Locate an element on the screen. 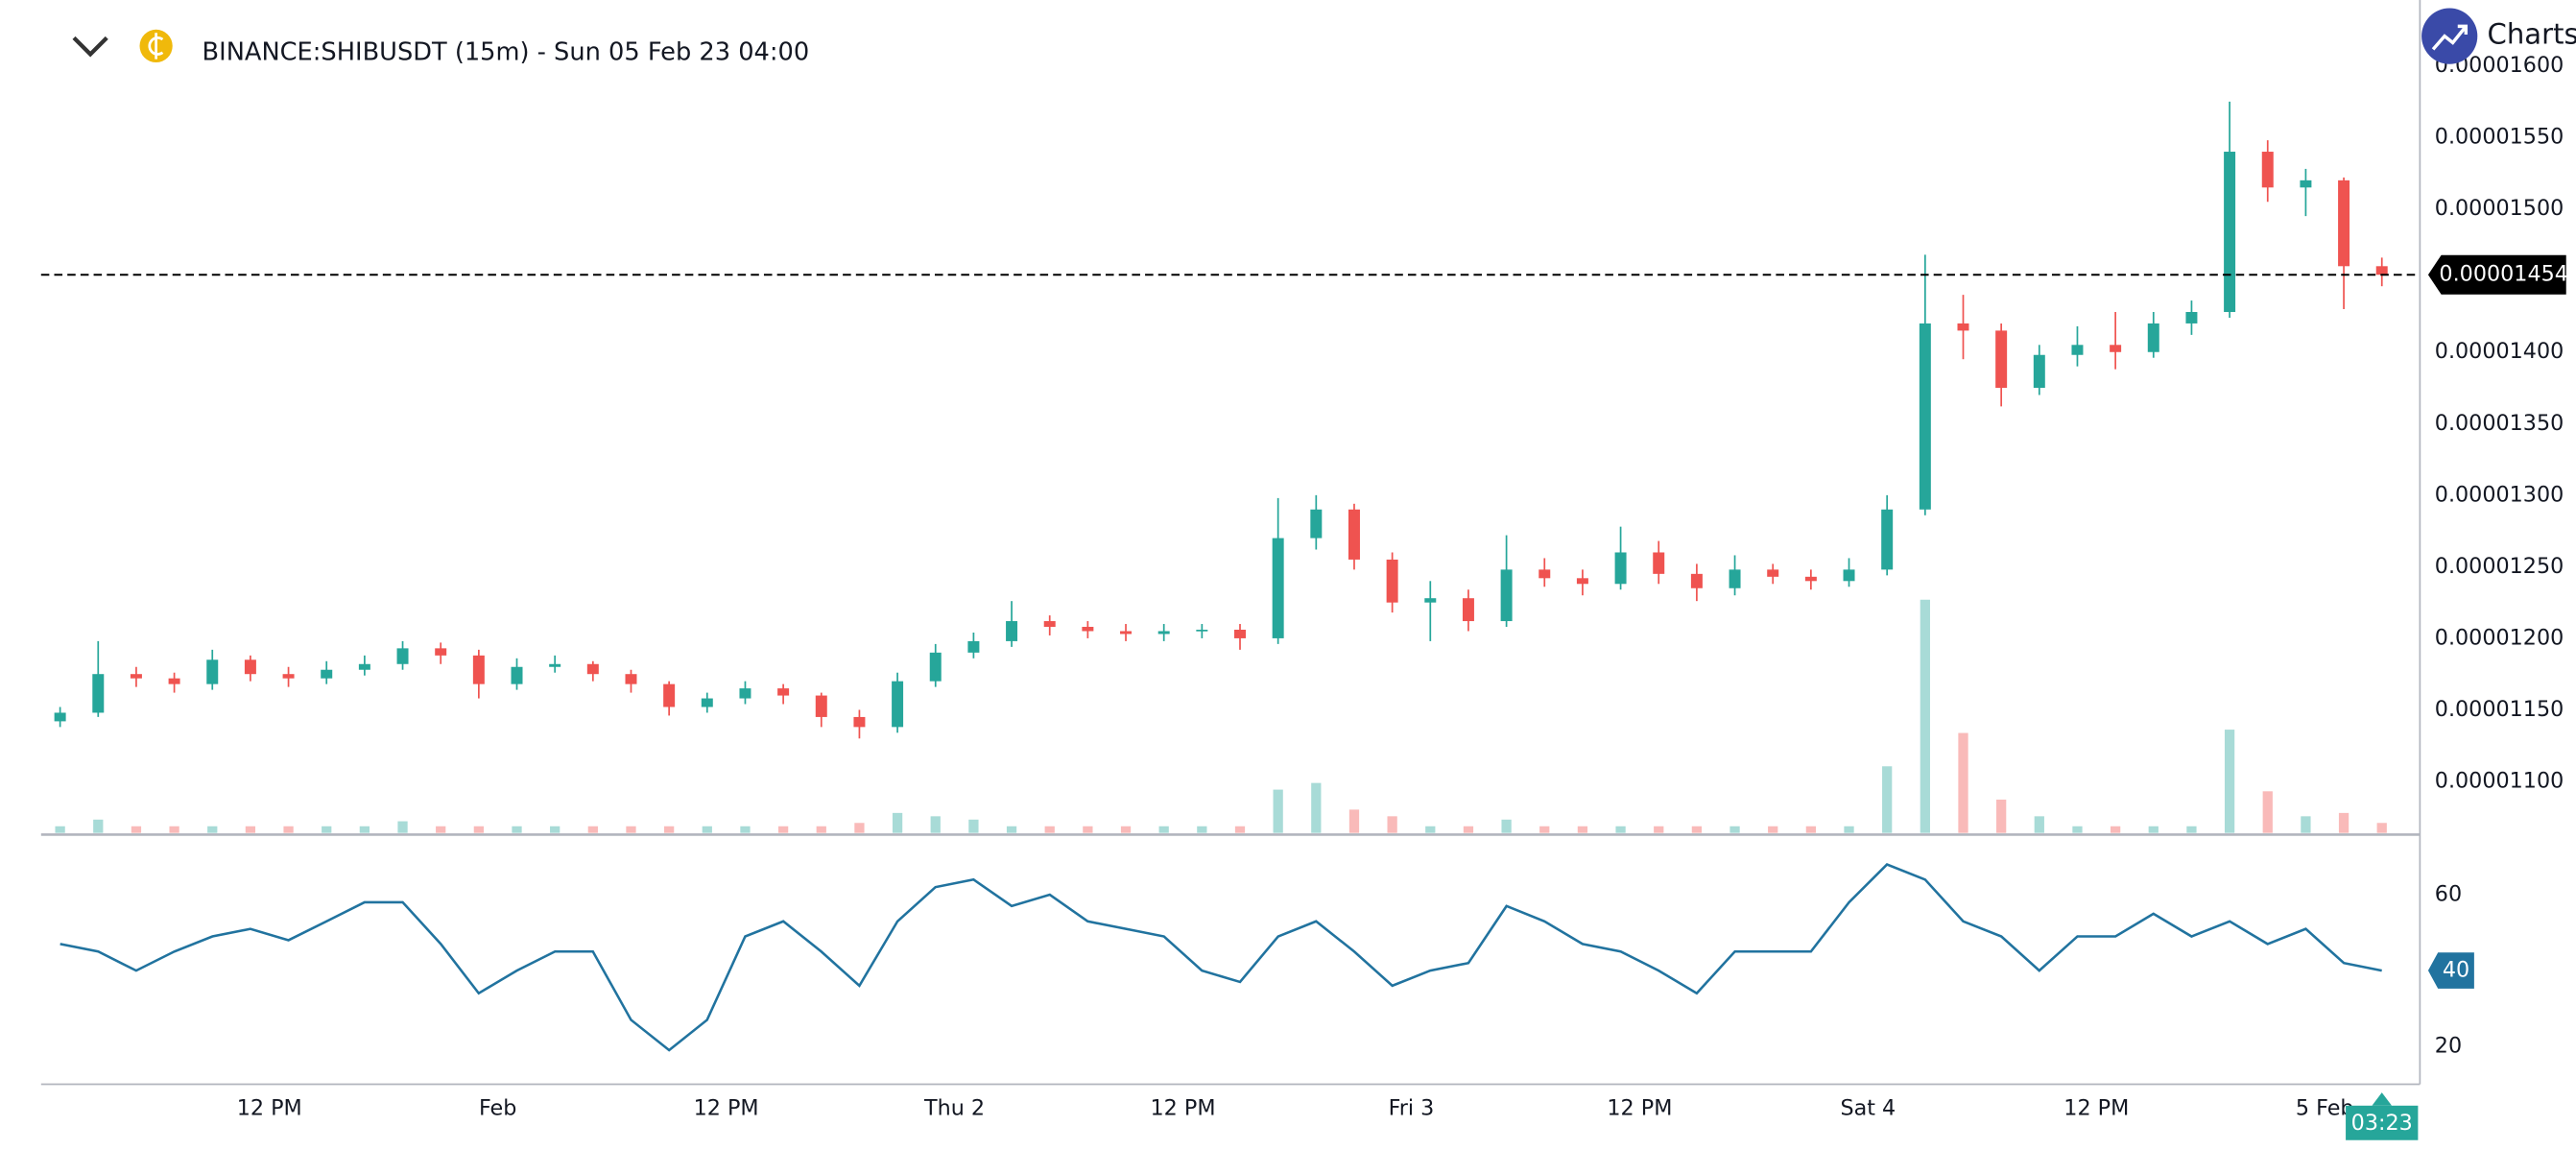  brand-logo is located at coordinates (2449, 36).